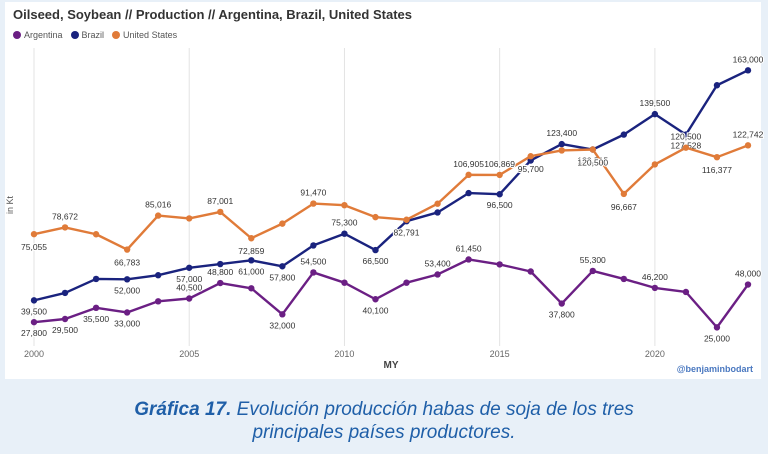  What do you see at coordinates (438, 263) in the screenshot?
I see `data-label-argentina-2013: 53,400` at bounding box center [438, 263].